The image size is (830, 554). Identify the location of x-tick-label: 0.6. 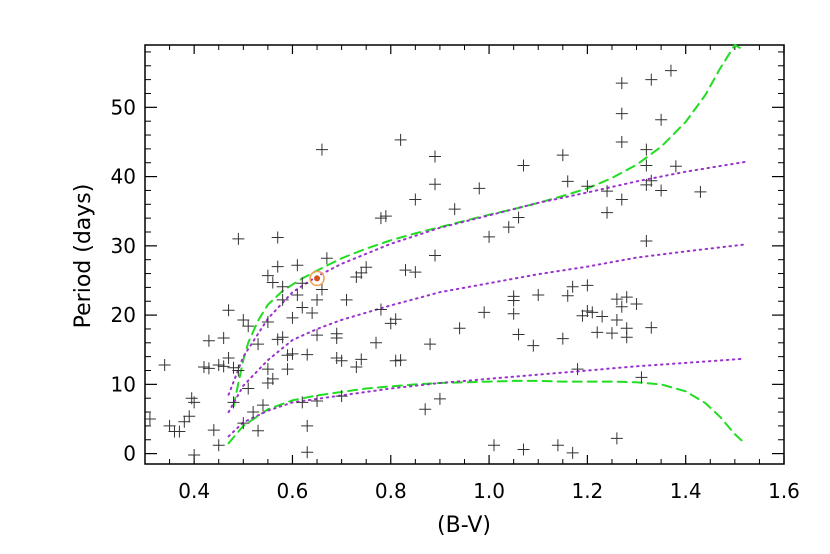
(293, 491).